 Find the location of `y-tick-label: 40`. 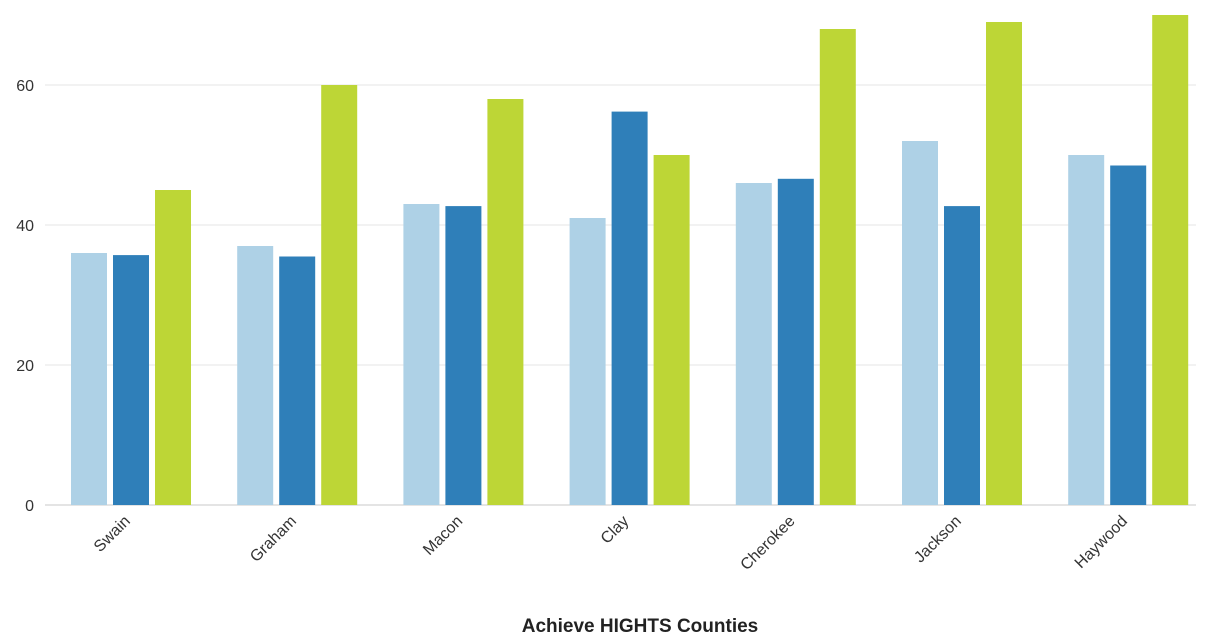

y-tick-label: 40 is located at coordinates (25, 226).